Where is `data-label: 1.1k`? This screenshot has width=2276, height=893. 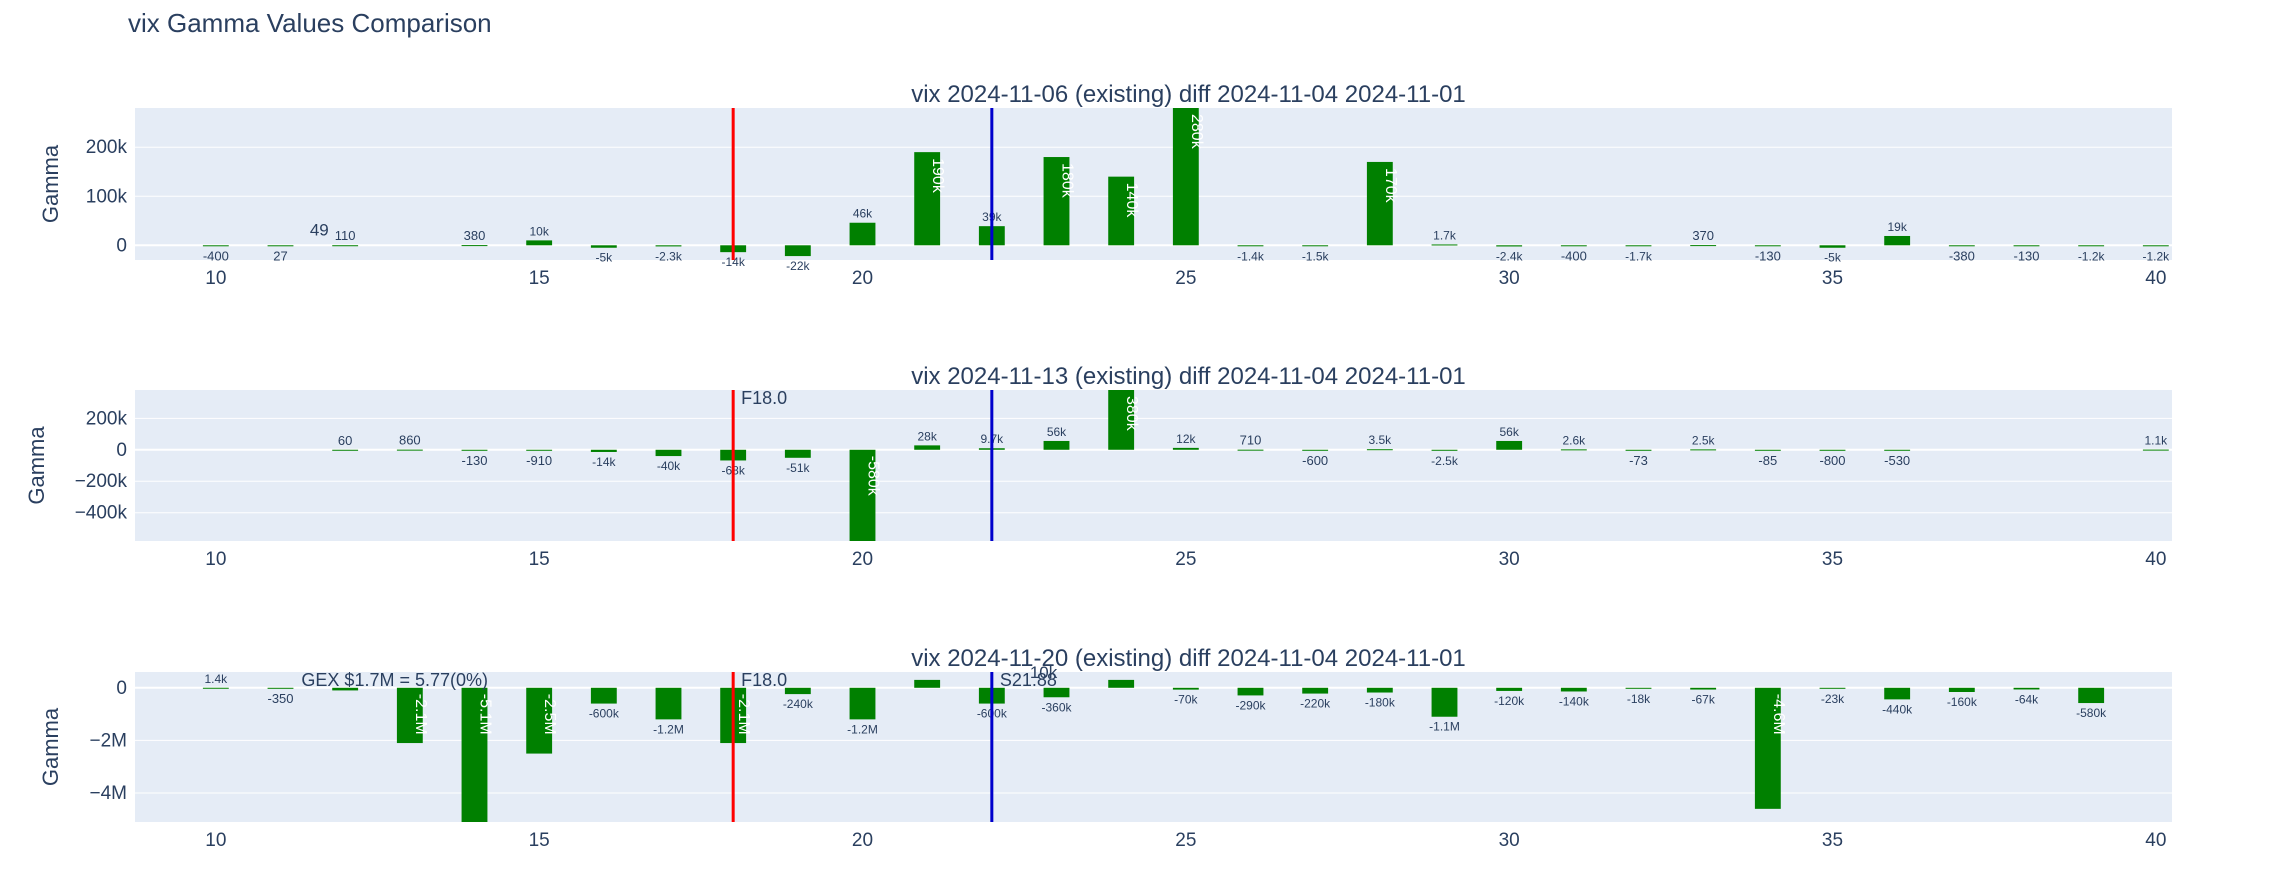 data-label: 1.1k is located at coordinates (2156, 441).